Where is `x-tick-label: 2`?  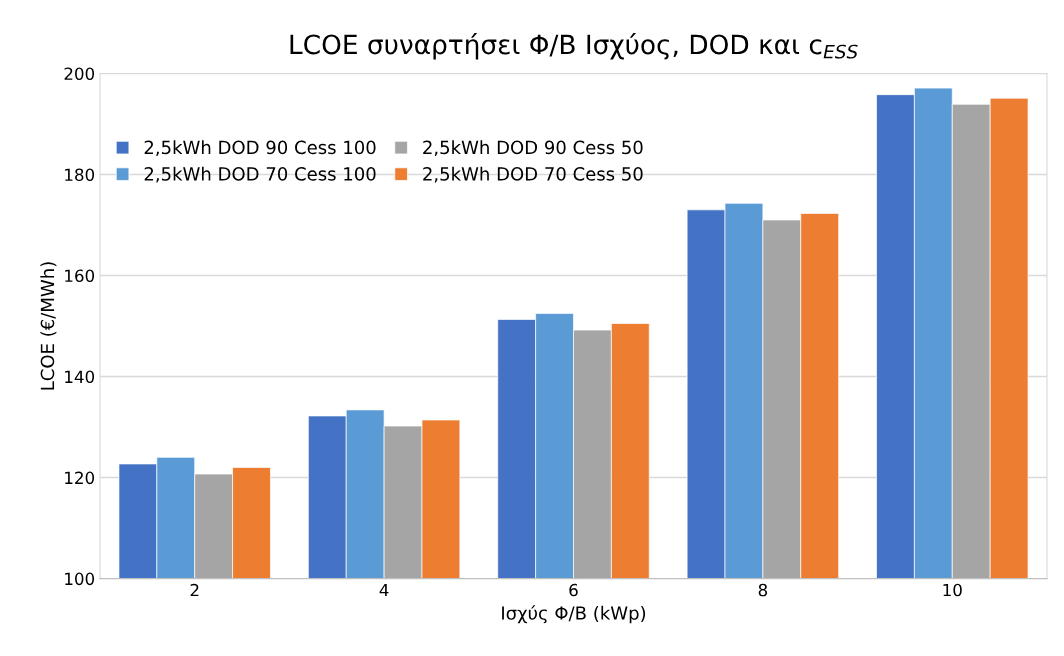 x-tick-label: 2 is located at coordinates (194, 590).